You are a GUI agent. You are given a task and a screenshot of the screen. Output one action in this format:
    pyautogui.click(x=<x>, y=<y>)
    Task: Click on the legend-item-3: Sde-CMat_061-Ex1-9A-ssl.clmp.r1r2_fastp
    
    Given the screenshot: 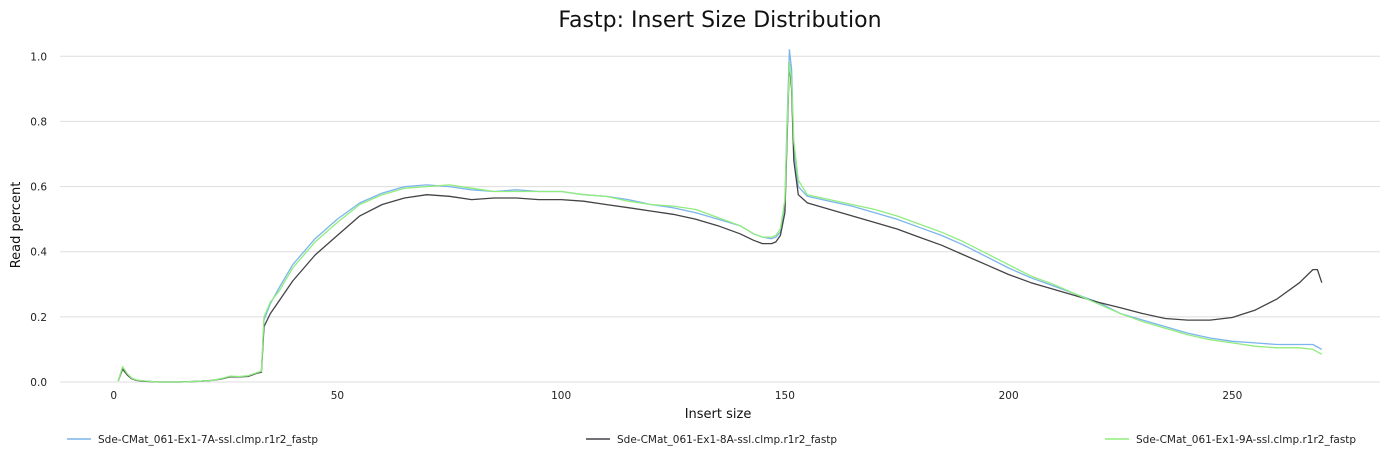 What is the action you would take?
    pyautogui.click(x=1230, y=440)
    